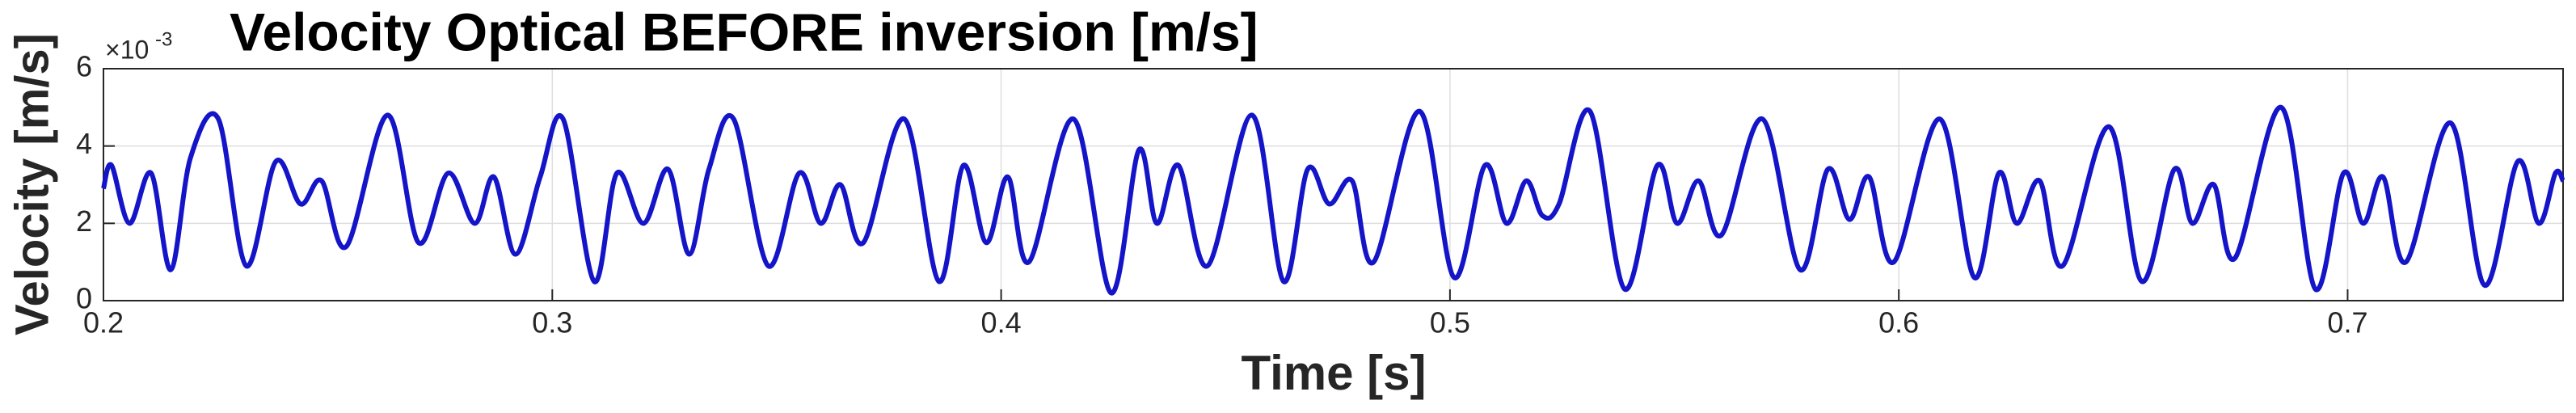  What do you see at coordinates (1335, 373) in the screenshot?
I see `x-axis-label: Time [s]` at bounding box center [1335, 373].